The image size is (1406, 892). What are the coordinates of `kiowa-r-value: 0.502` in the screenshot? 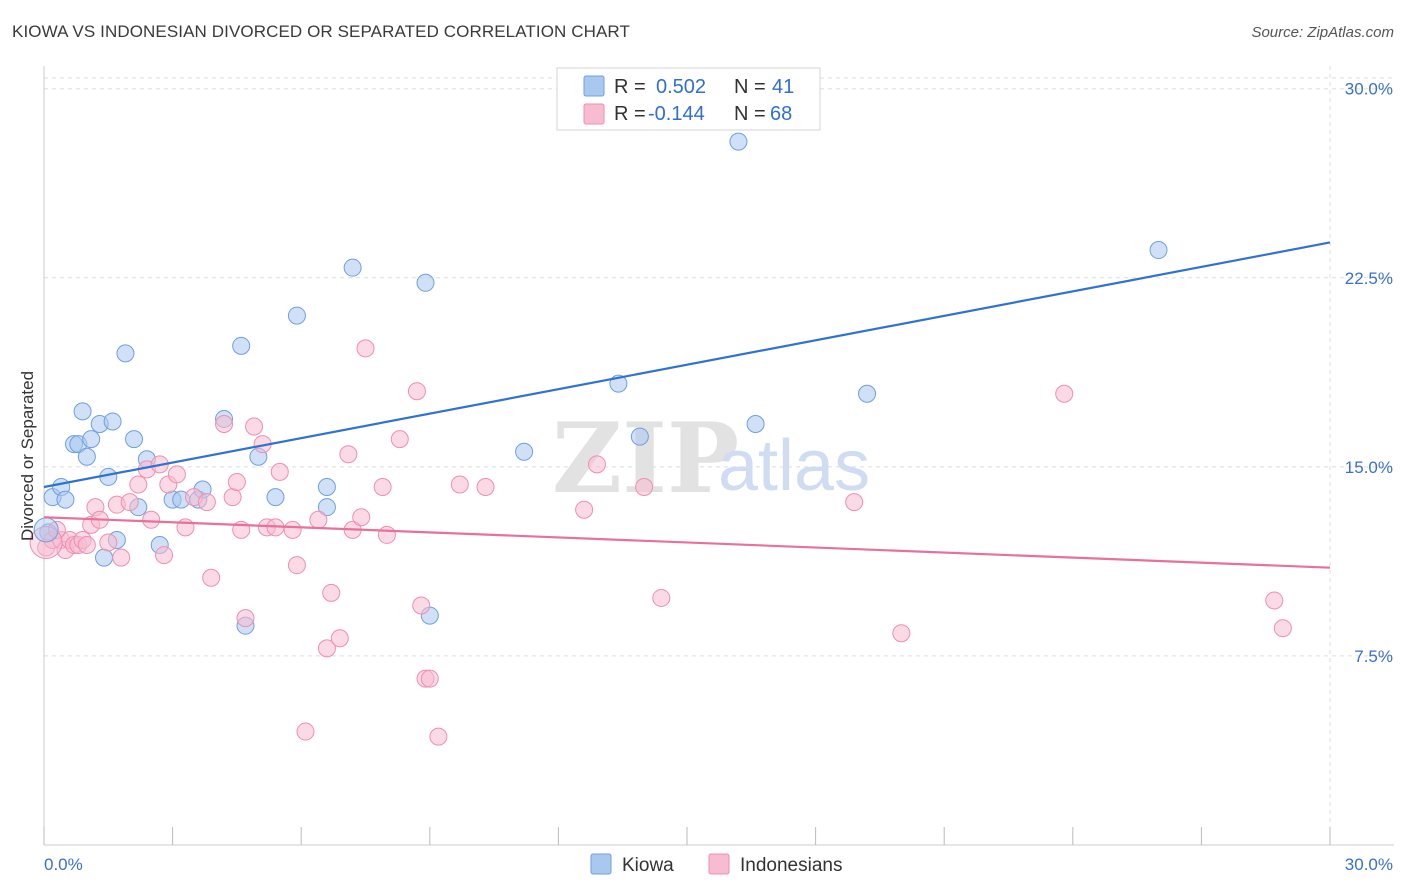 It's located at (681, 87).